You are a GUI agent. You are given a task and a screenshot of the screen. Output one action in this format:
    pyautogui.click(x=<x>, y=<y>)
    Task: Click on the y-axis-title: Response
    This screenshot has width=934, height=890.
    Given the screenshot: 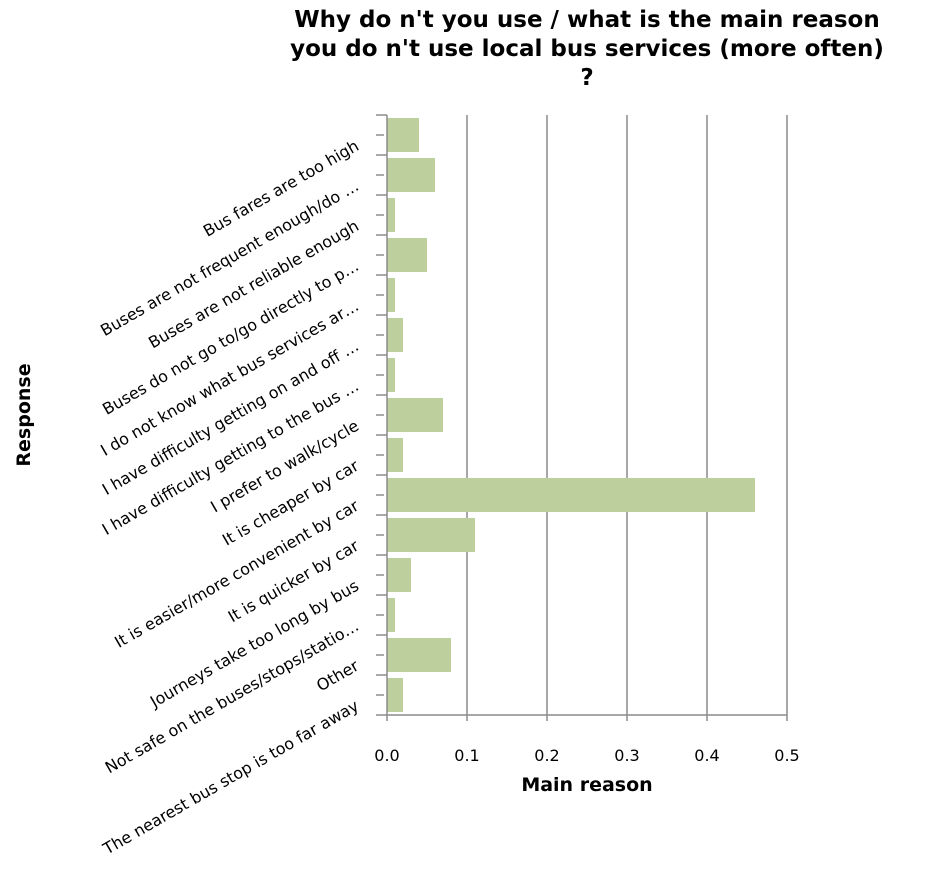 What is the action you would take?
    pyautogui.click(x=24, y=414)
    